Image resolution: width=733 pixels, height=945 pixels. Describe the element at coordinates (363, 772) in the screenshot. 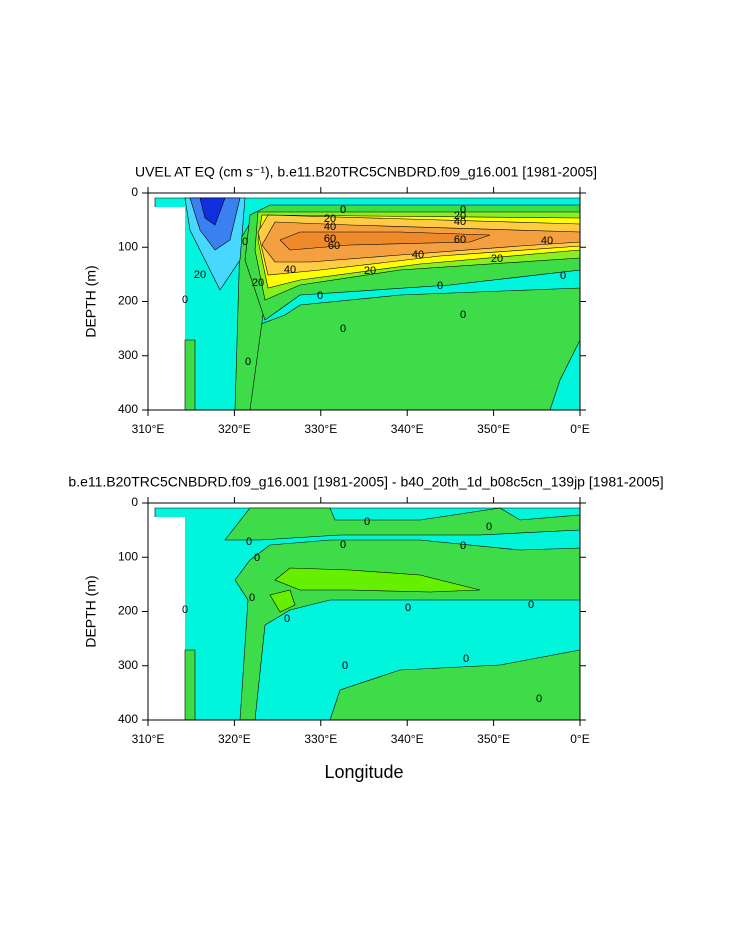

I see `x-axis-label: Longitude` at that location.